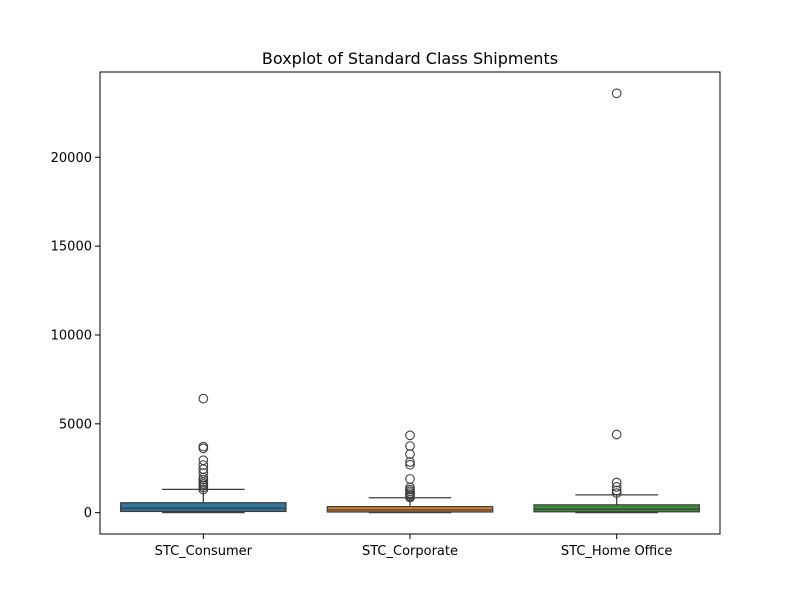 This screenshot has width=800, height=600. What do you see at coordinates (71, 158) in the screenshot?
I see `y-tick-label: 20000` at bounding box center [71, 158].